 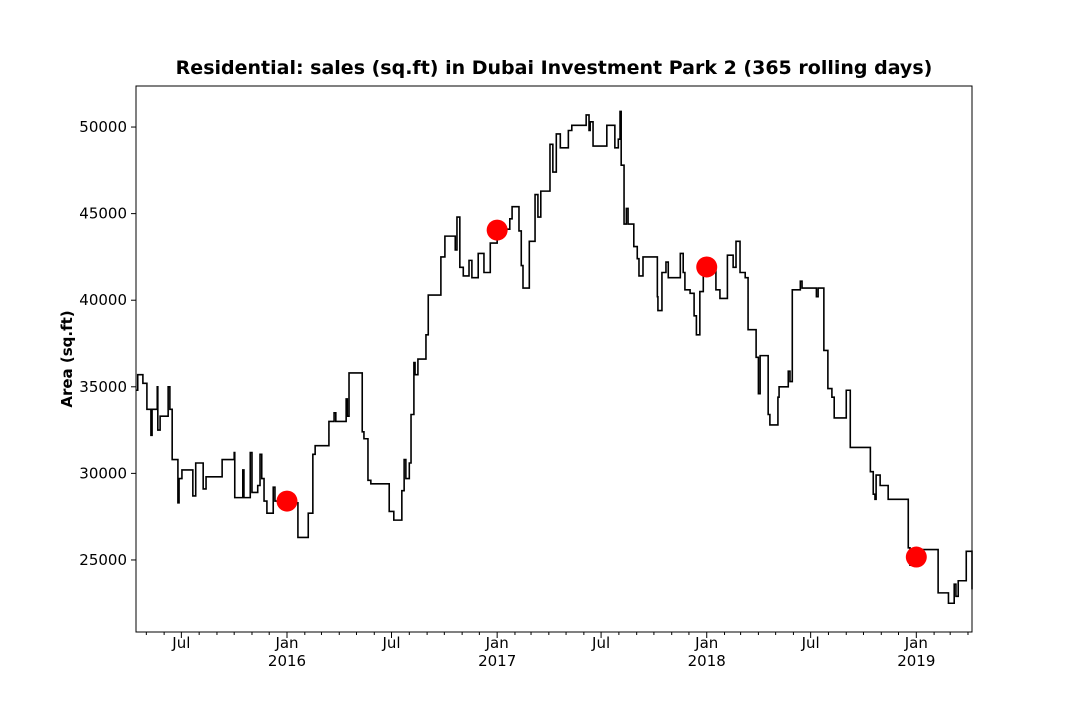 What do you see at coordinates (497, 652) in the screenshot?
I see `x-tick-label: Jan 2017` at bounding box center [497, 652].